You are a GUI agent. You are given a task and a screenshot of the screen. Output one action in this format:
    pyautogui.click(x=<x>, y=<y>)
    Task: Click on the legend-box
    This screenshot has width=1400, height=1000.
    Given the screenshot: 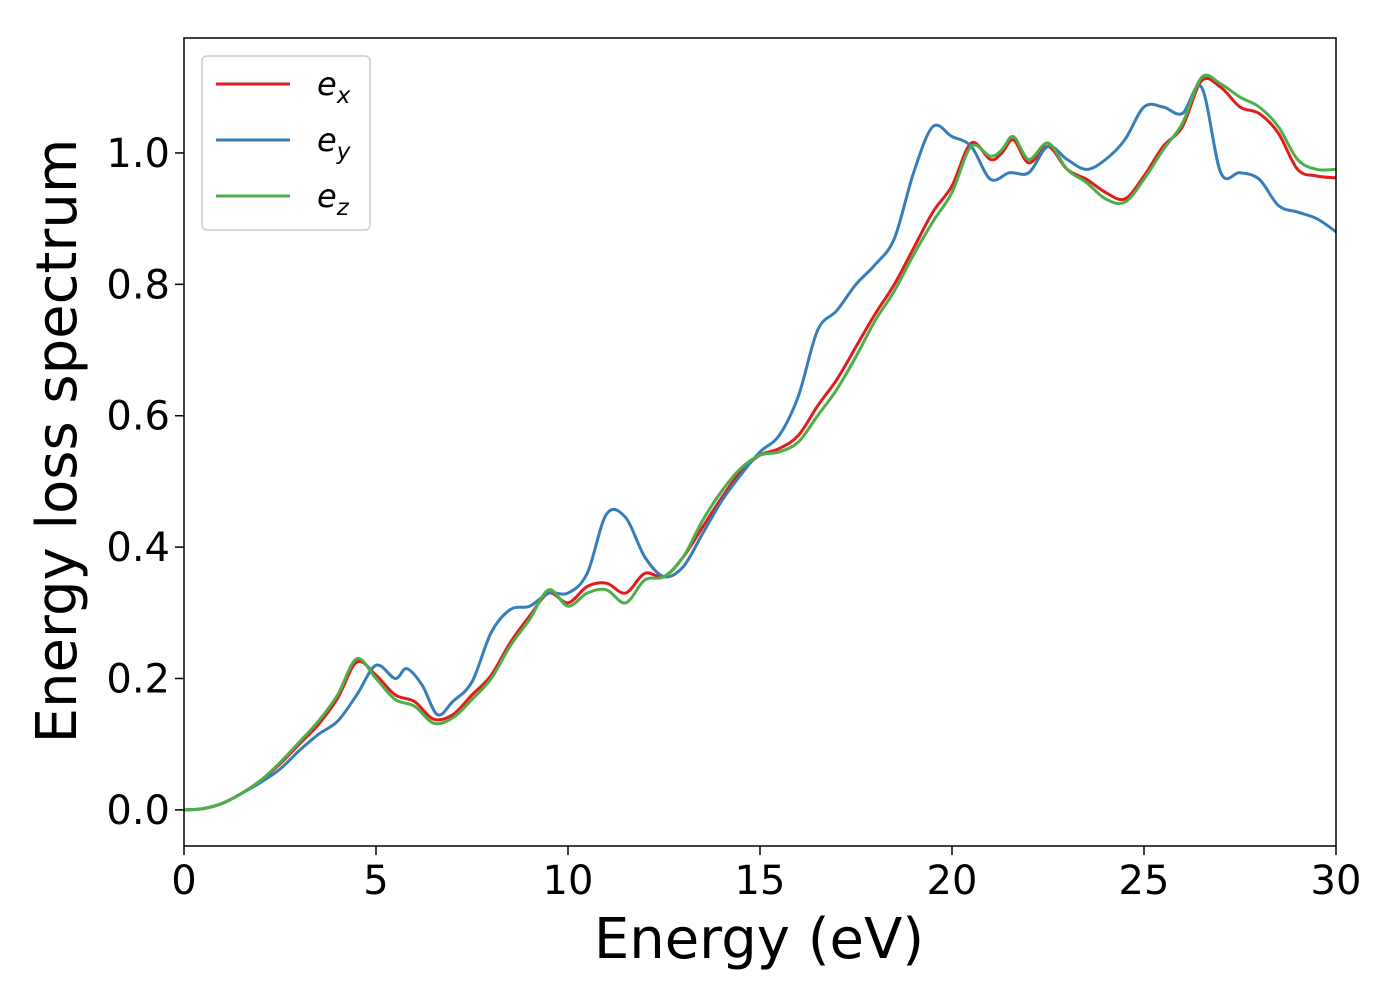 What is the action you would take?
    pyautogui.click(x=286, y=143)
    